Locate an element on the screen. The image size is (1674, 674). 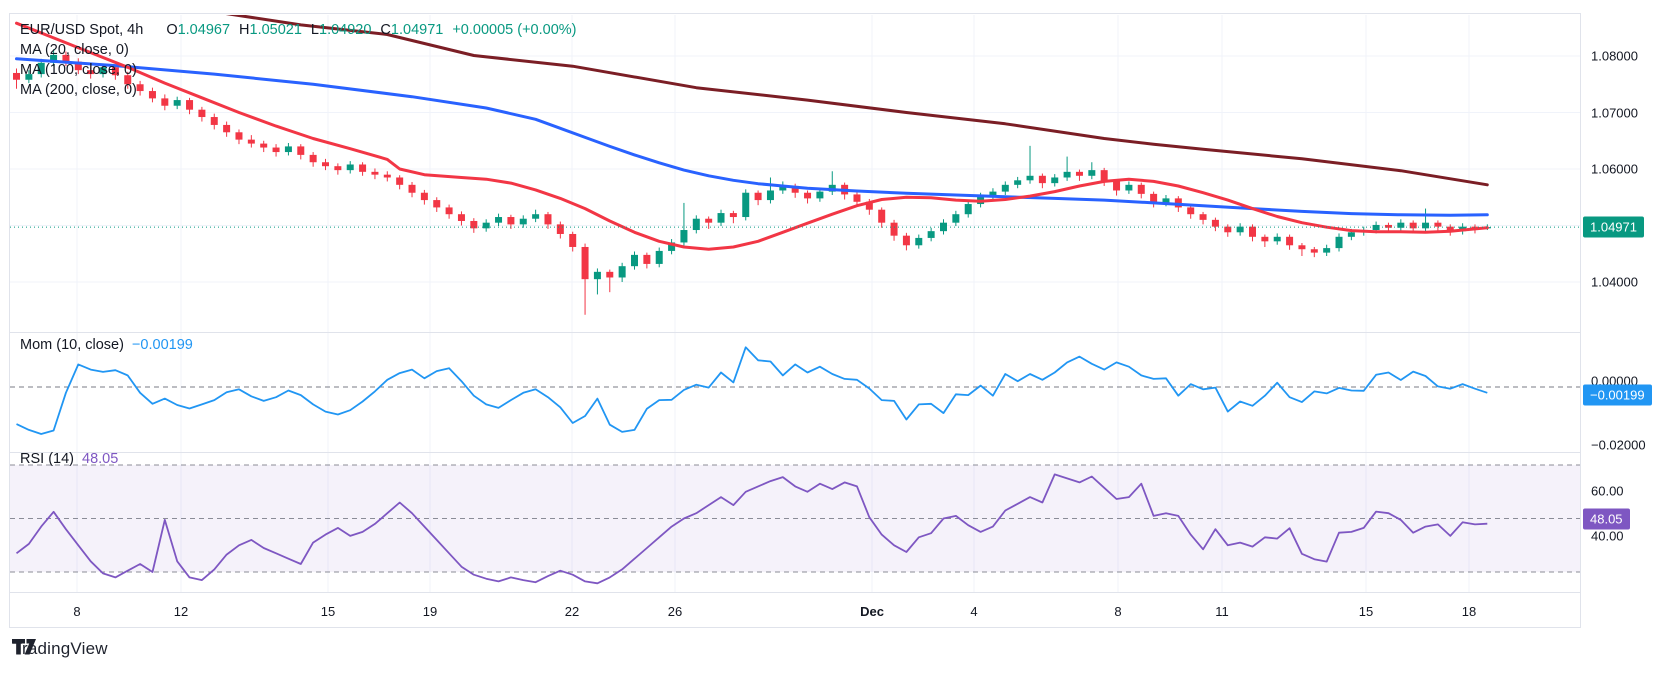
ohlc-key: O is located at coordinates (172, 30).